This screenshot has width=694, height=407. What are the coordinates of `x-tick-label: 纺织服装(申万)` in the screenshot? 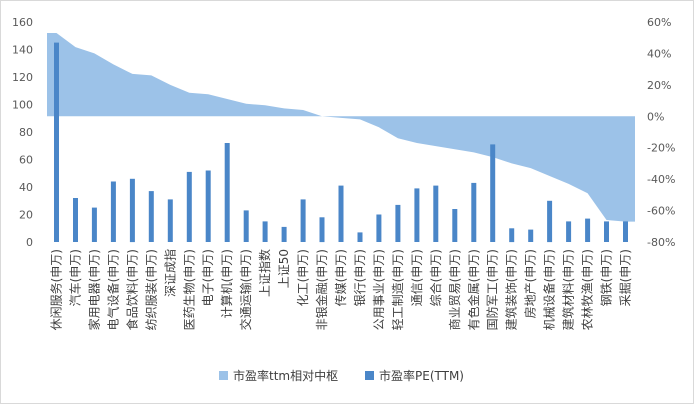 It's located at (151, 289).